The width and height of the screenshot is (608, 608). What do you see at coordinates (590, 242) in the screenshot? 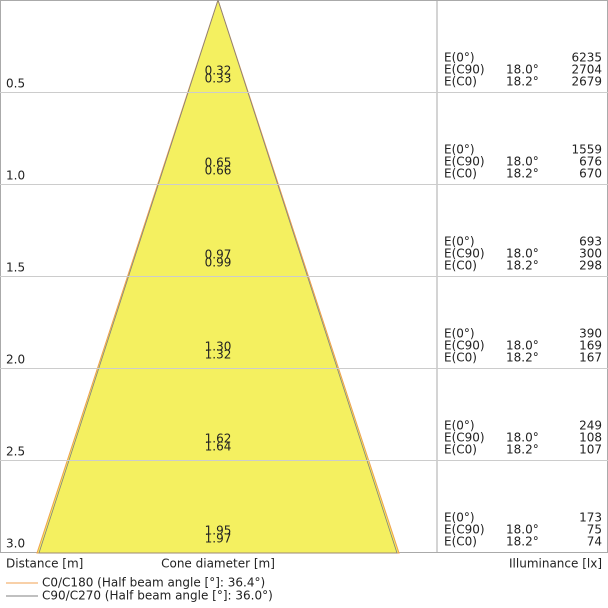
I see `illuminance-value: 693` at bounding box center [590, 242].